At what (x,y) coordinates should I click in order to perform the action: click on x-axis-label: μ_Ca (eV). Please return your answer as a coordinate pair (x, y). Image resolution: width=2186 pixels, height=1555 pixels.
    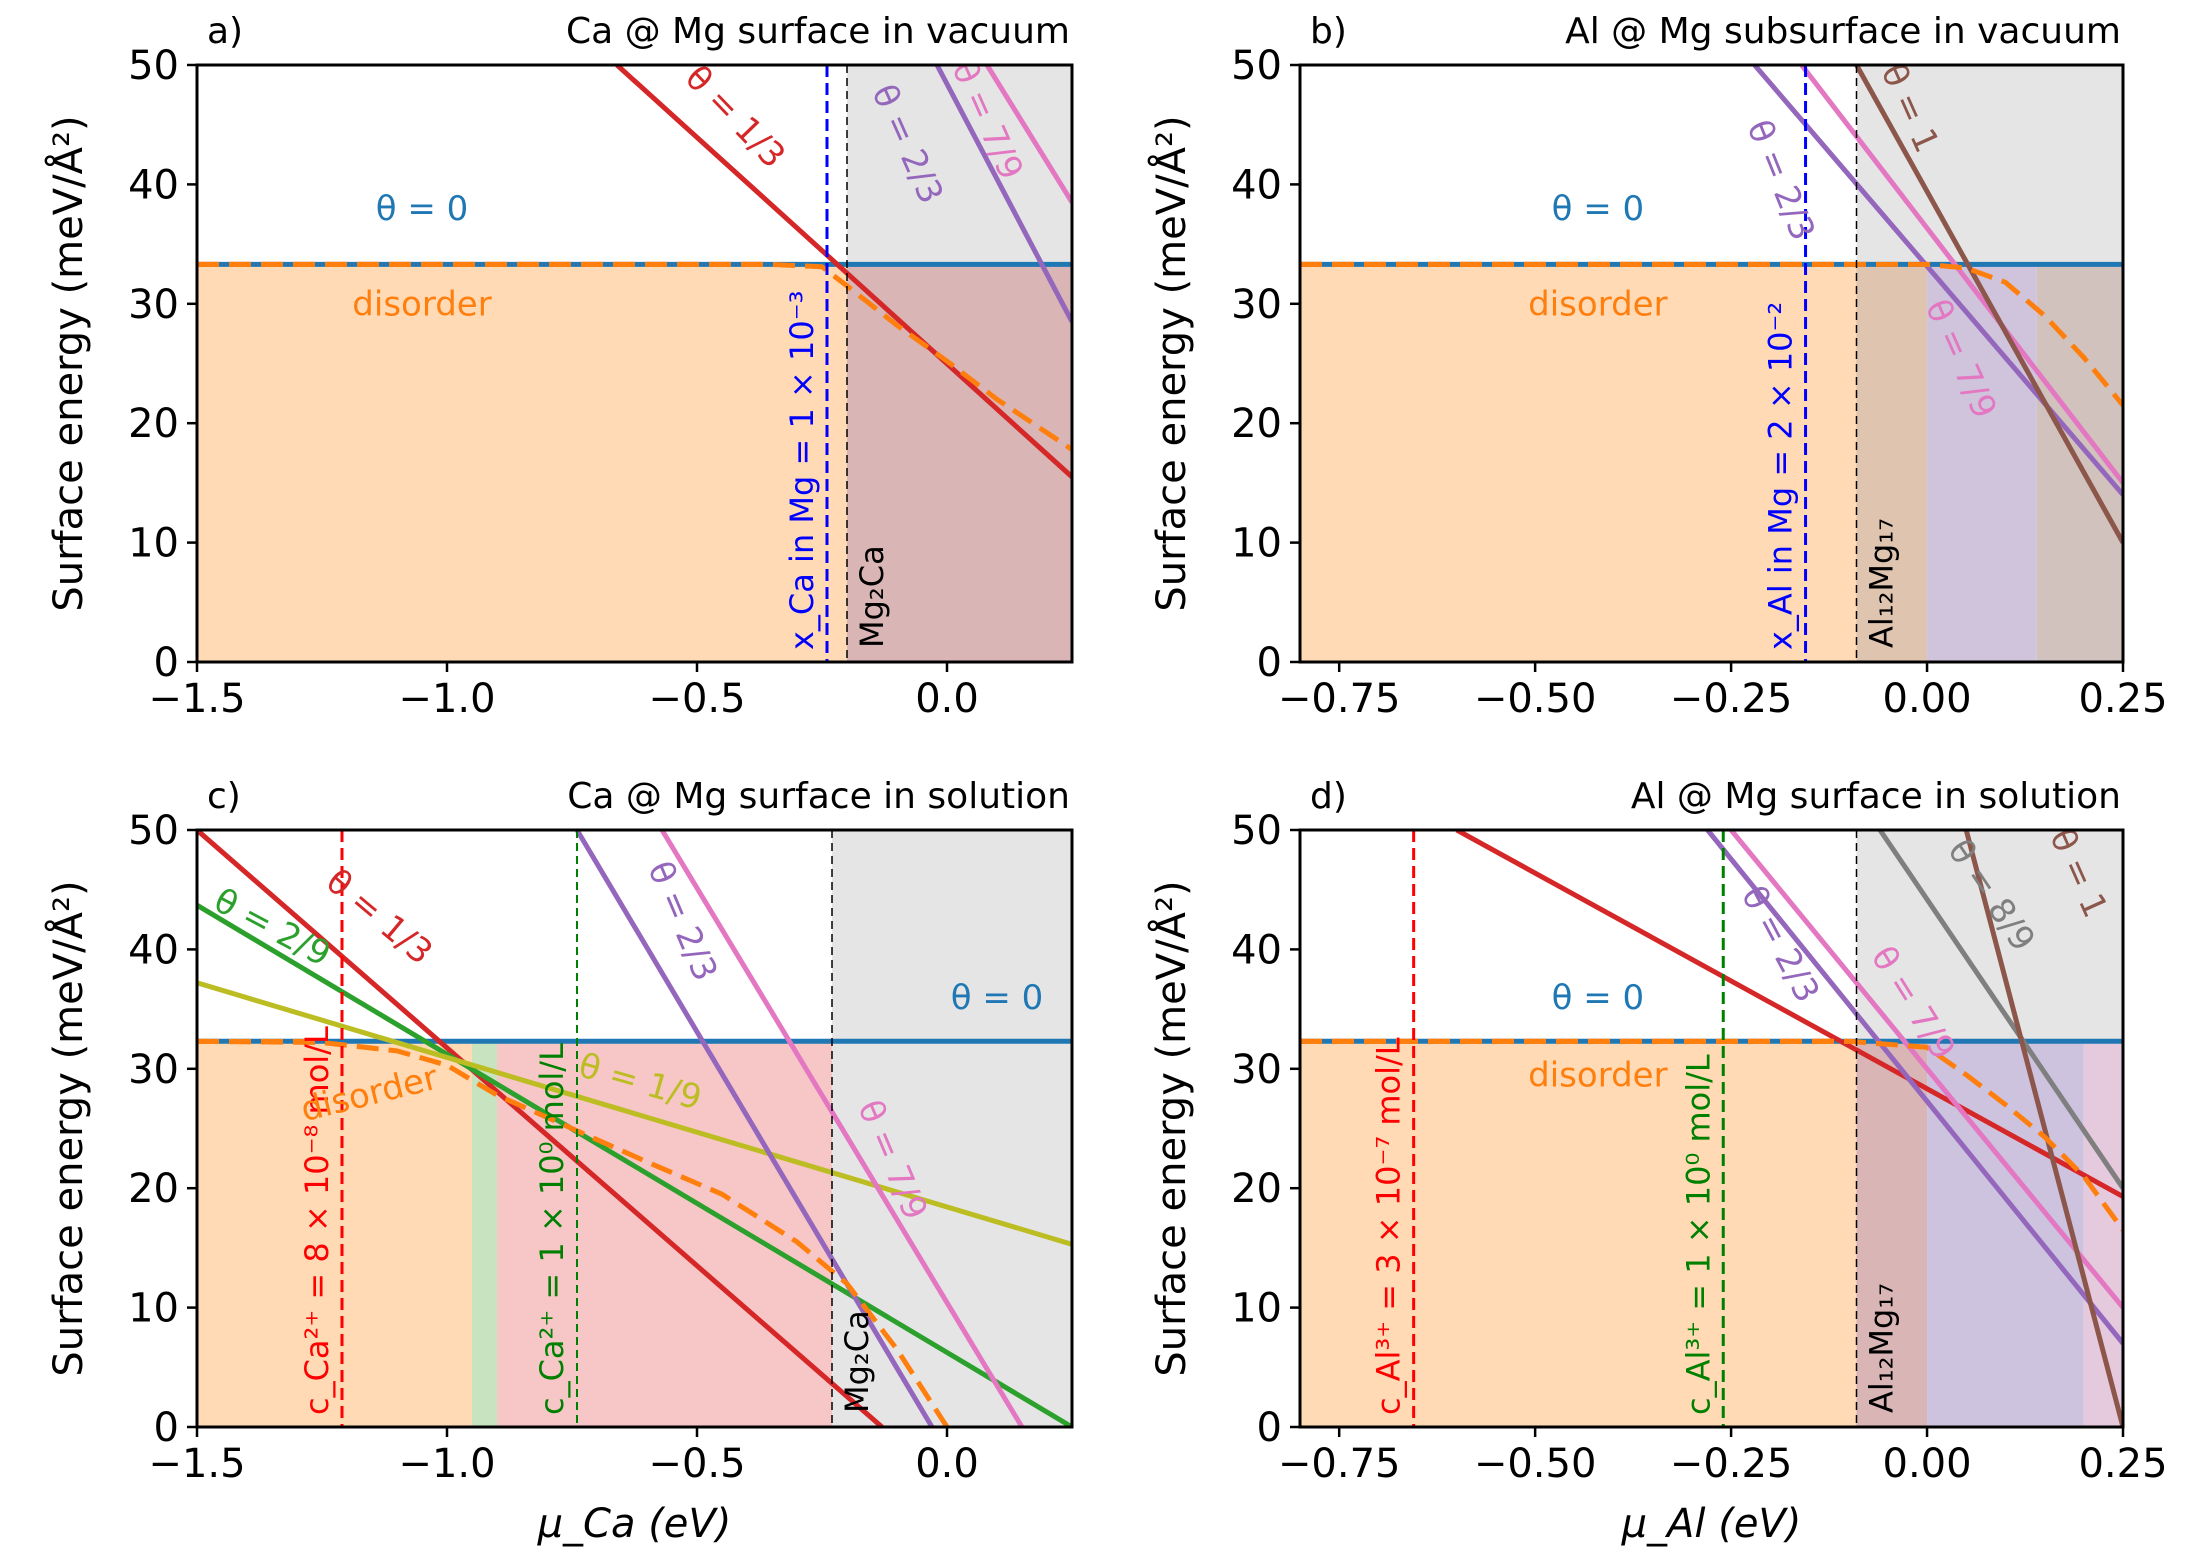
    Looking at the image, I should click on (634, 1524).